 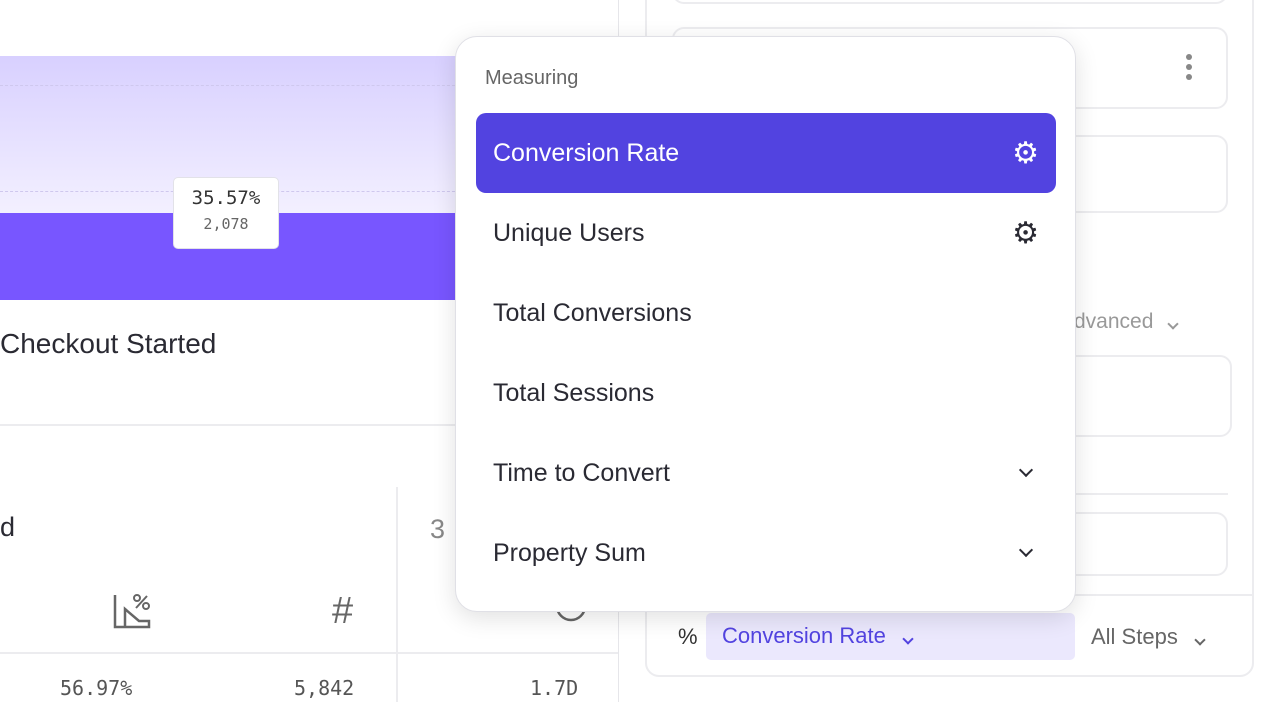 I want to click on table-next-step-header: 3, so click(x=438, y=529).